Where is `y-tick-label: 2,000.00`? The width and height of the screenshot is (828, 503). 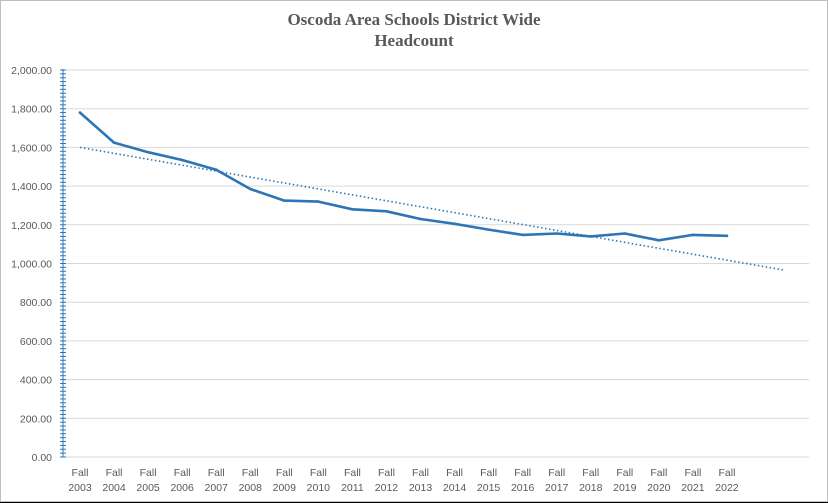
y-tick-label: 2,000.00 is located at coordinates (31, 71).